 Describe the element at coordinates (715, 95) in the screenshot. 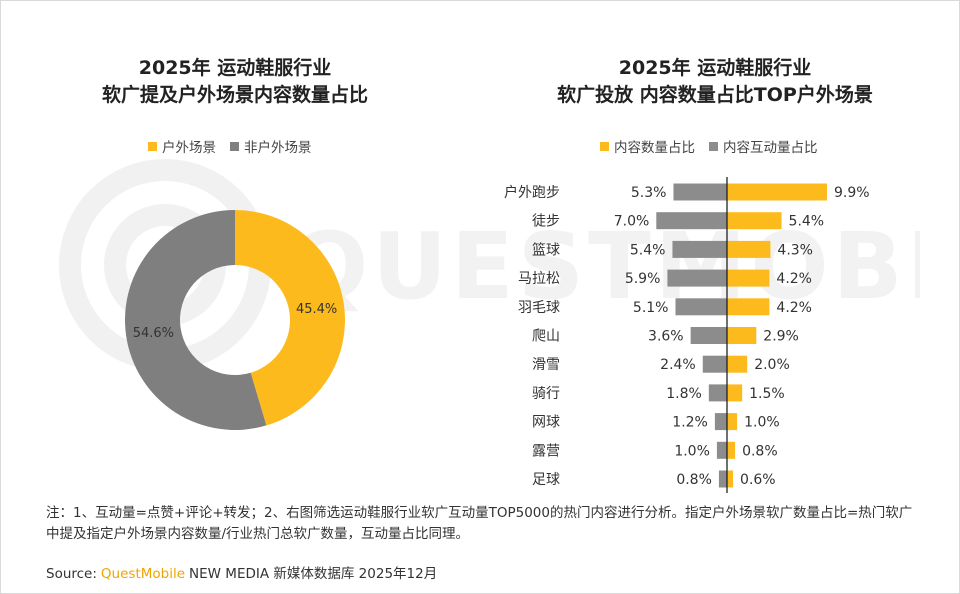

I see `right-chart-title-line2: 软广投放 内容数量占比TOP户外场景` at that location.